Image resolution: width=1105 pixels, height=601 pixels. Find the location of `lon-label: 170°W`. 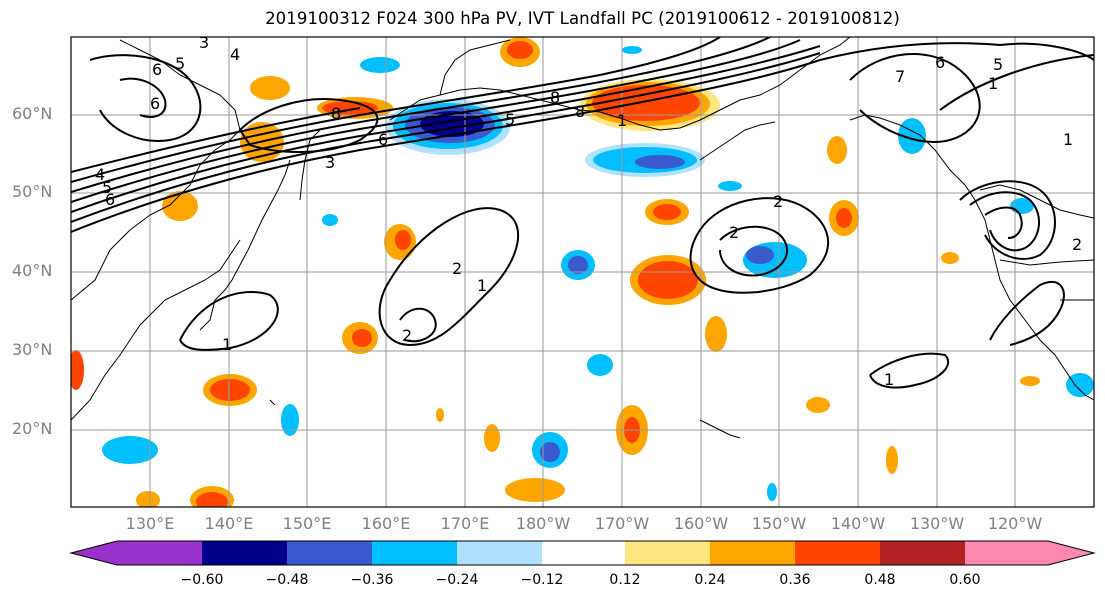

lon-label: 170°W is located at coordinates (622, 523).